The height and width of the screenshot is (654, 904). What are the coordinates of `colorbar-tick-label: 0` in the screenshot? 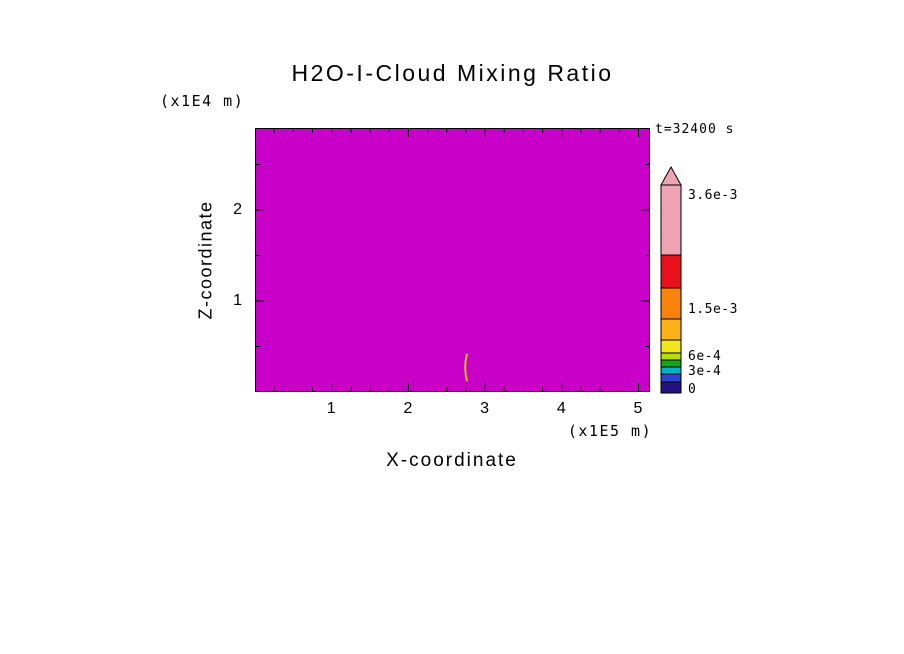 It's located at (692, 389).